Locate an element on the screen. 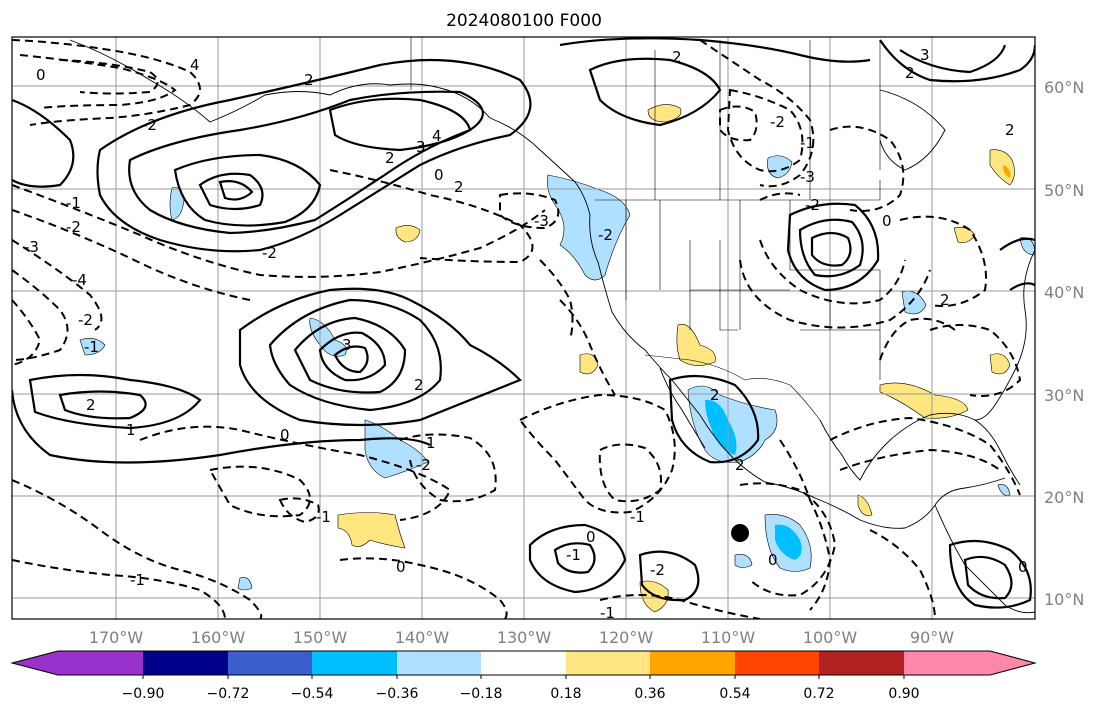  colorbar-label: 0.90 is located at coordinates (903, 694).